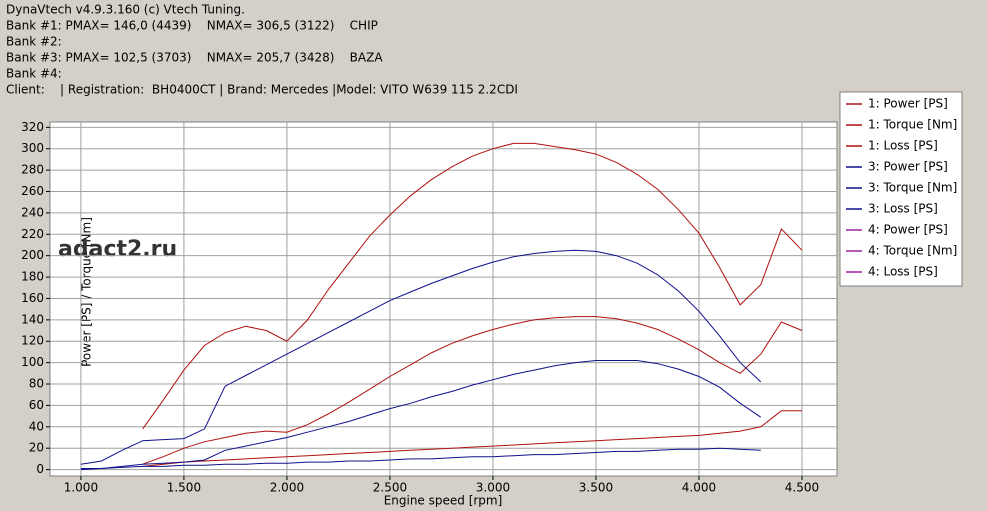  Describe the element at coordinates (34, 74) in the screenshot. I see `header-line: Bank #4:` at that location.